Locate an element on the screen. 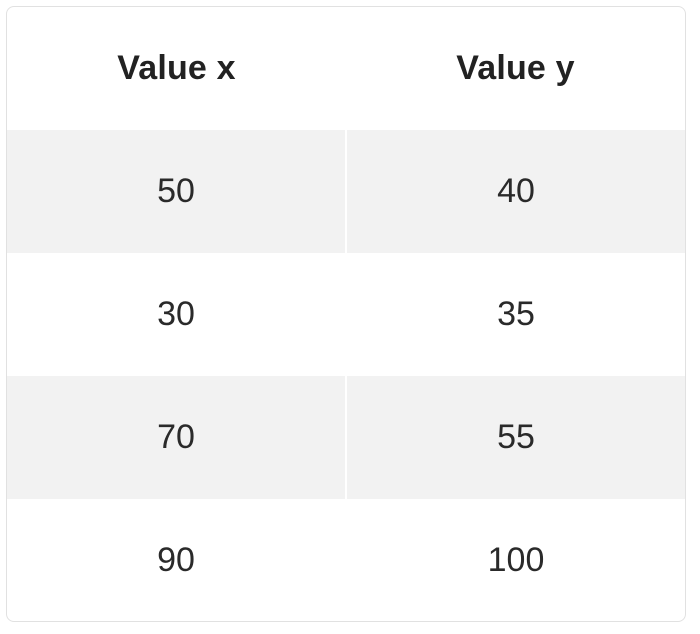  cell-value-y: 35 is located at coordinates (516, 314).